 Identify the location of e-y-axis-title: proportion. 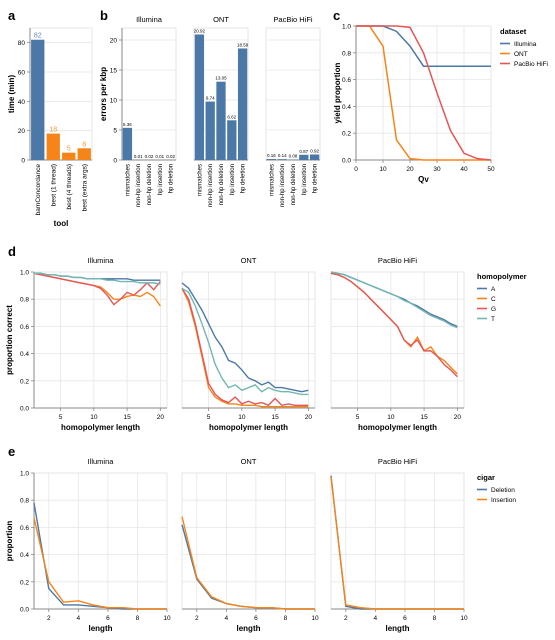
(9, 541).